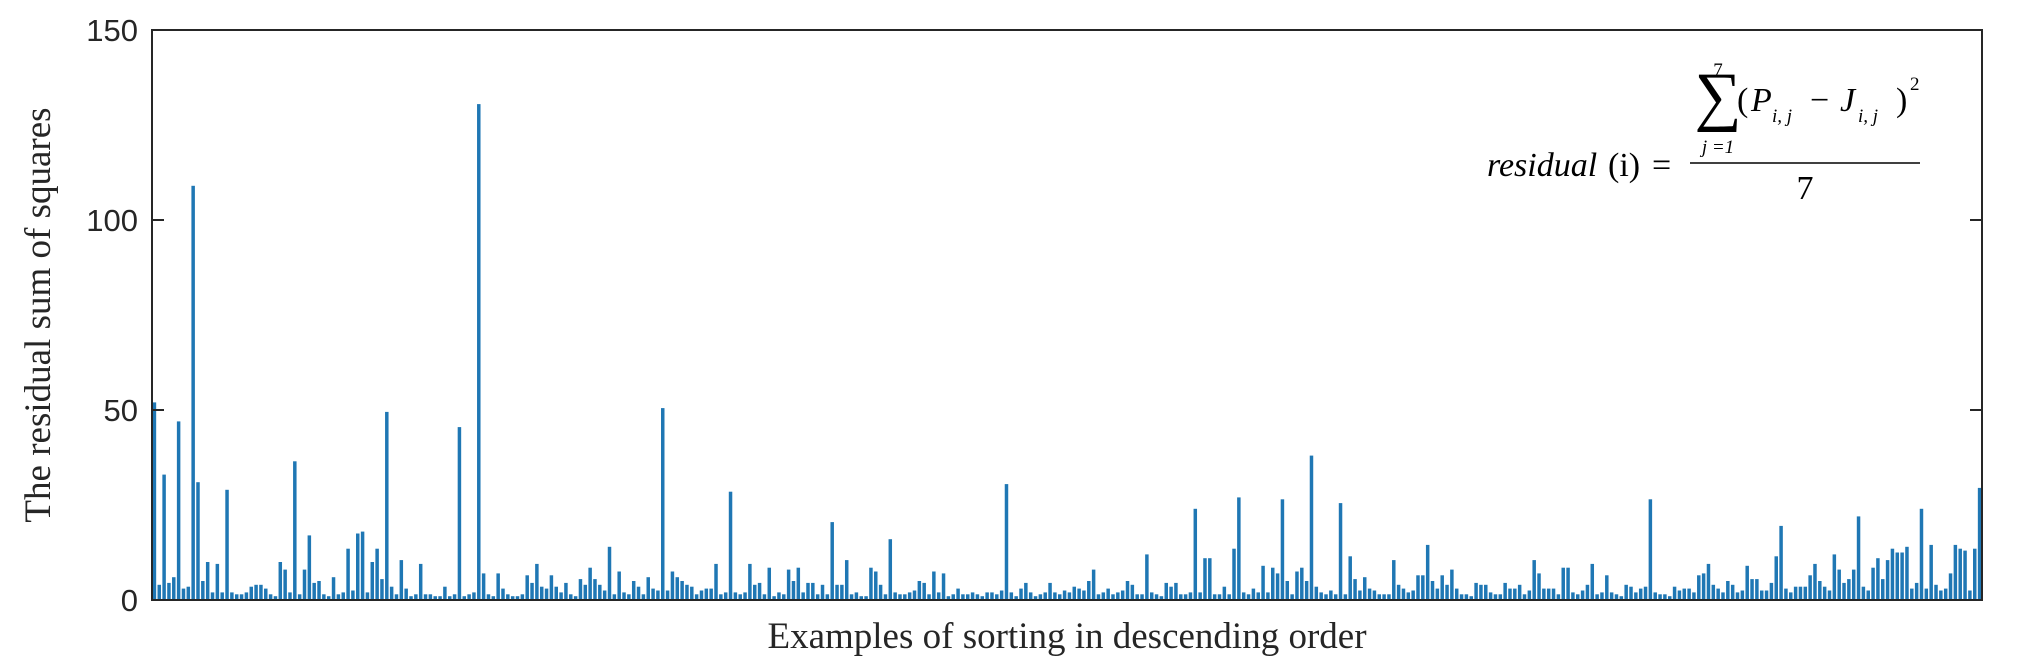  What do you see at coordinates (1718, 70) in the screenshot?
I see `sum-upper-bound: 7` at bounding box center [1718, 70].